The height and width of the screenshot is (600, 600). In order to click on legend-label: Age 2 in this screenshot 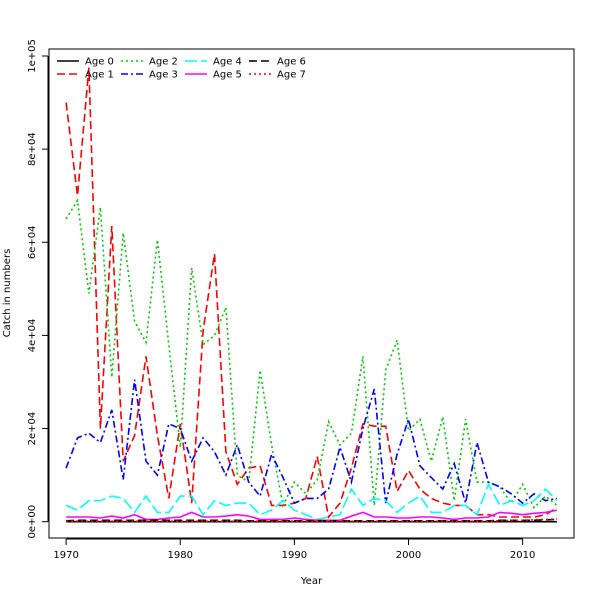, I will do `click(163, 62)`.